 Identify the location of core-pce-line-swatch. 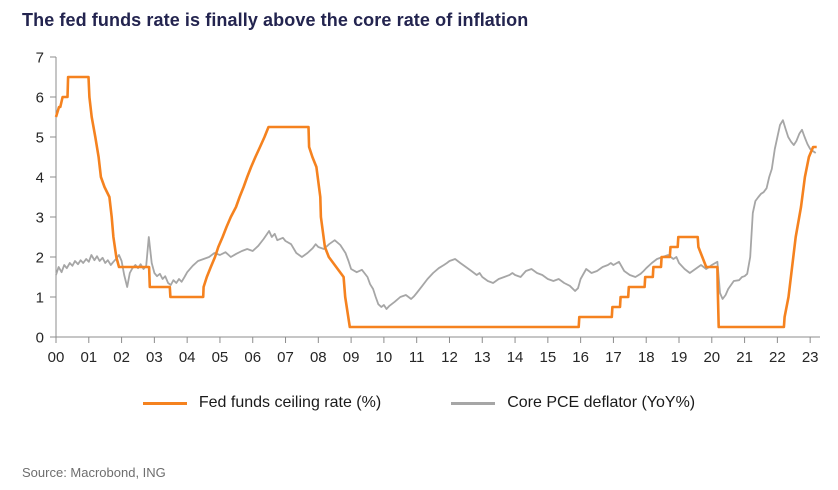
(473, 403).